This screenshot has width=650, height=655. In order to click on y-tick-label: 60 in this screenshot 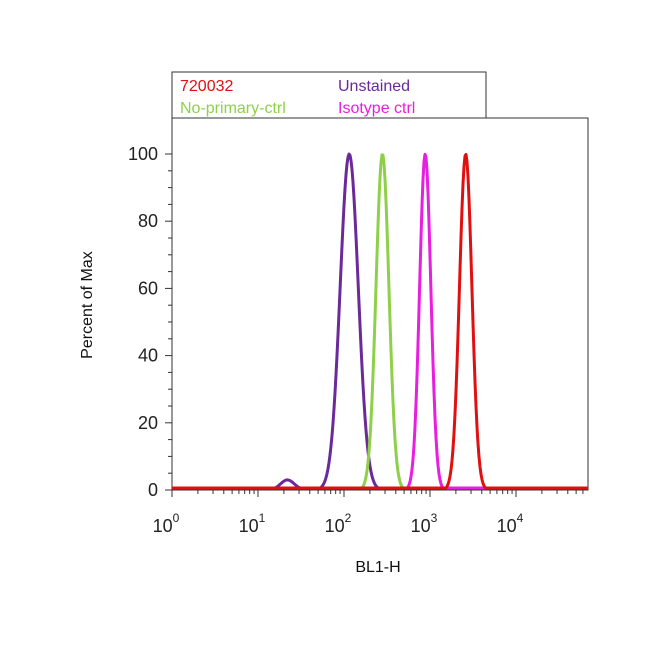, I will do `click(148, 288)`.